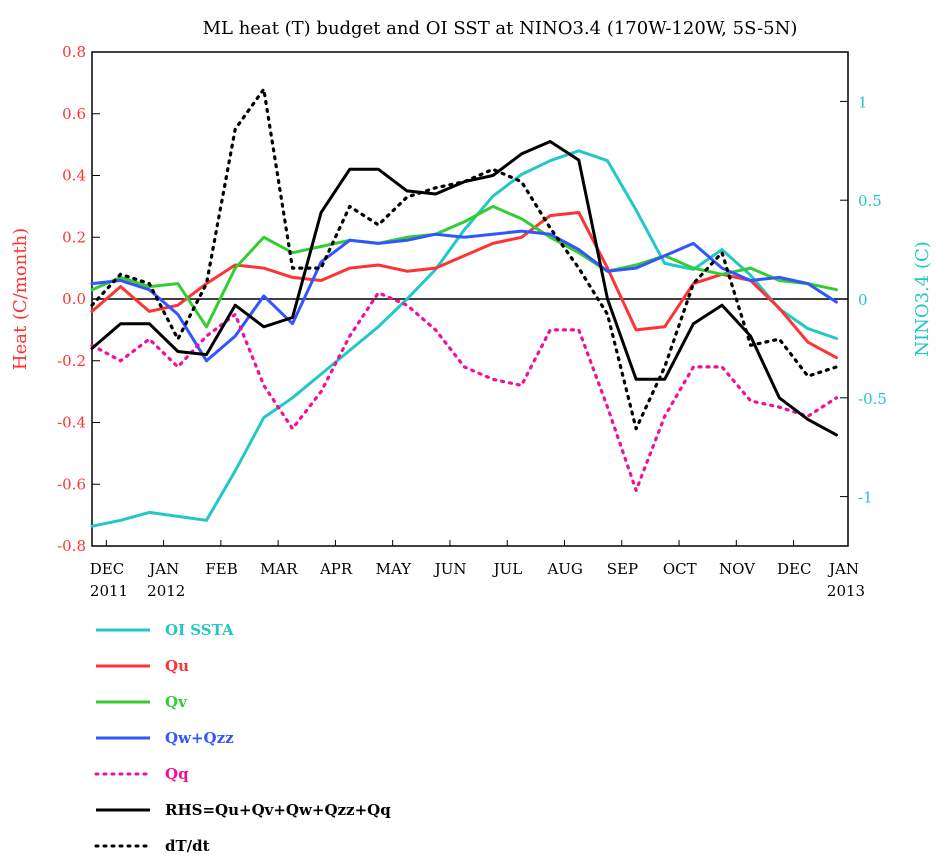 The width and height of the screenshot is (945, 859). I want to click on x-tick-label: OCT, so click(680, 569).